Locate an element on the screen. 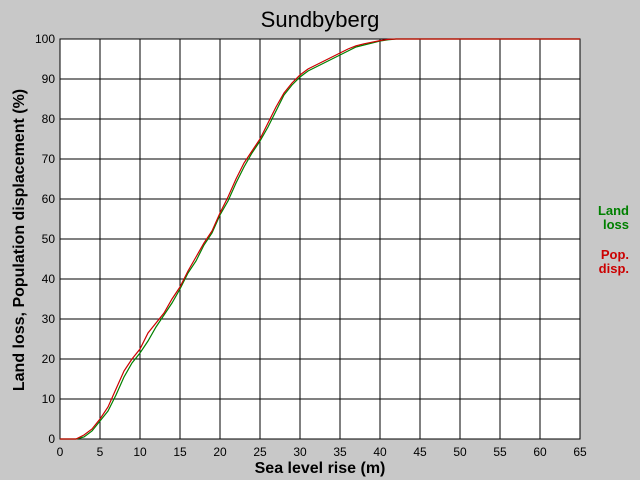 This screenshot has height=480, width=640. y-tick-label: 0 is located at coordinates (51, 439).